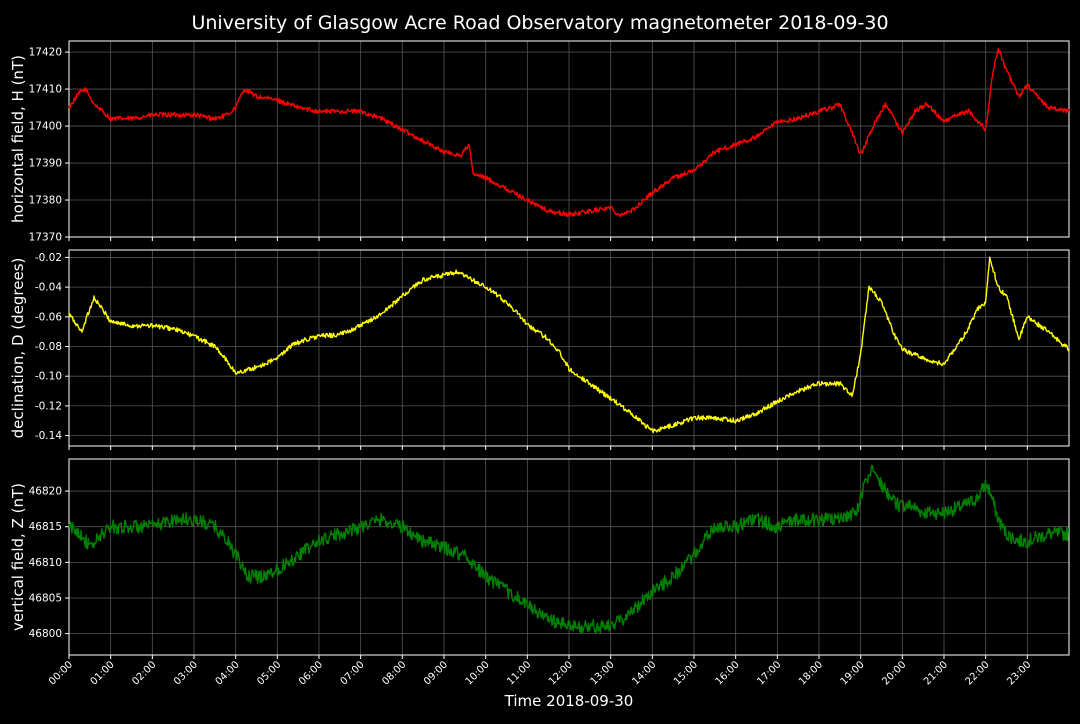 The image size is (1080, 724). I want to click on declination-y-axis-label: declination, D (degrees), so click(18, 348).